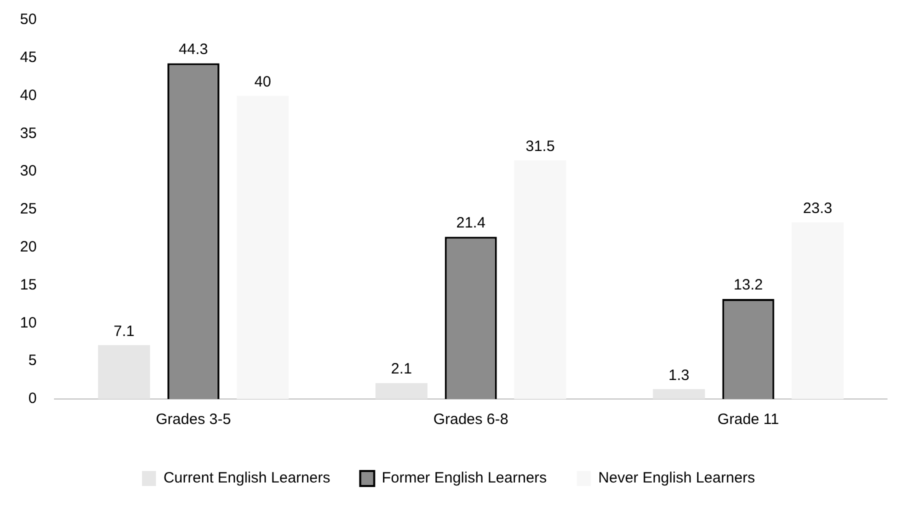 Image resolution: width=907 pixels, height=506 pixels. I want to click on x-tick-label: Grades 6-8, so click(470, 419).